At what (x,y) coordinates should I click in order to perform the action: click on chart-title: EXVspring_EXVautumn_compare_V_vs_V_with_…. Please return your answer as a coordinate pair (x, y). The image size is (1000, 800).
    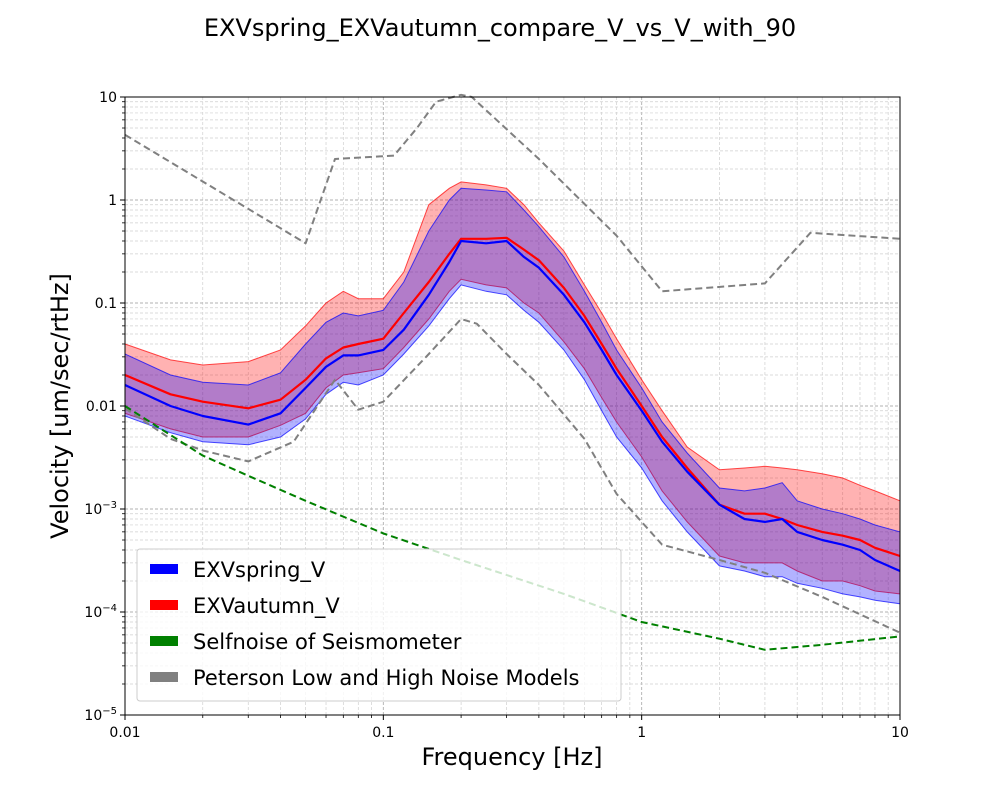
    Looking at the image, I should click on (500, 28).